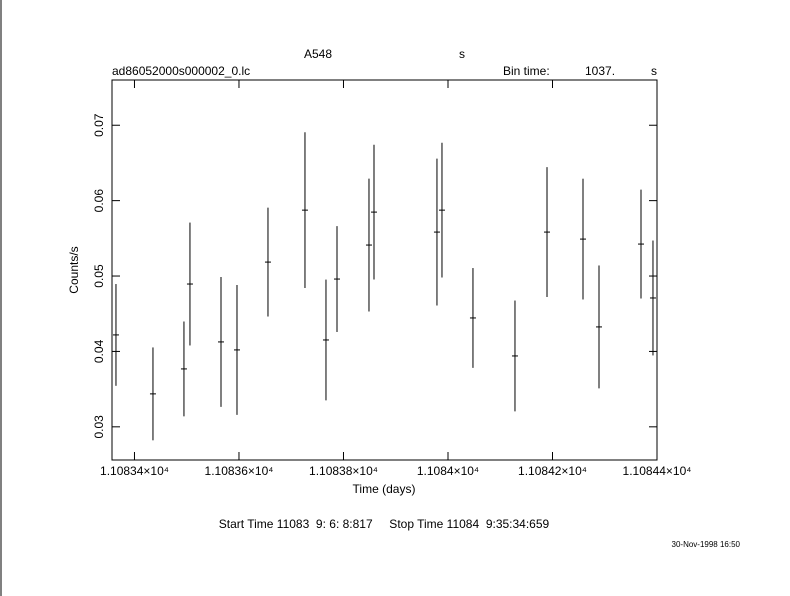  What do you see at coordinates (134, 471) in the screenshot?
I see `x-tick-label: 1.10834×10⁴` at bounding box center [134, 471].